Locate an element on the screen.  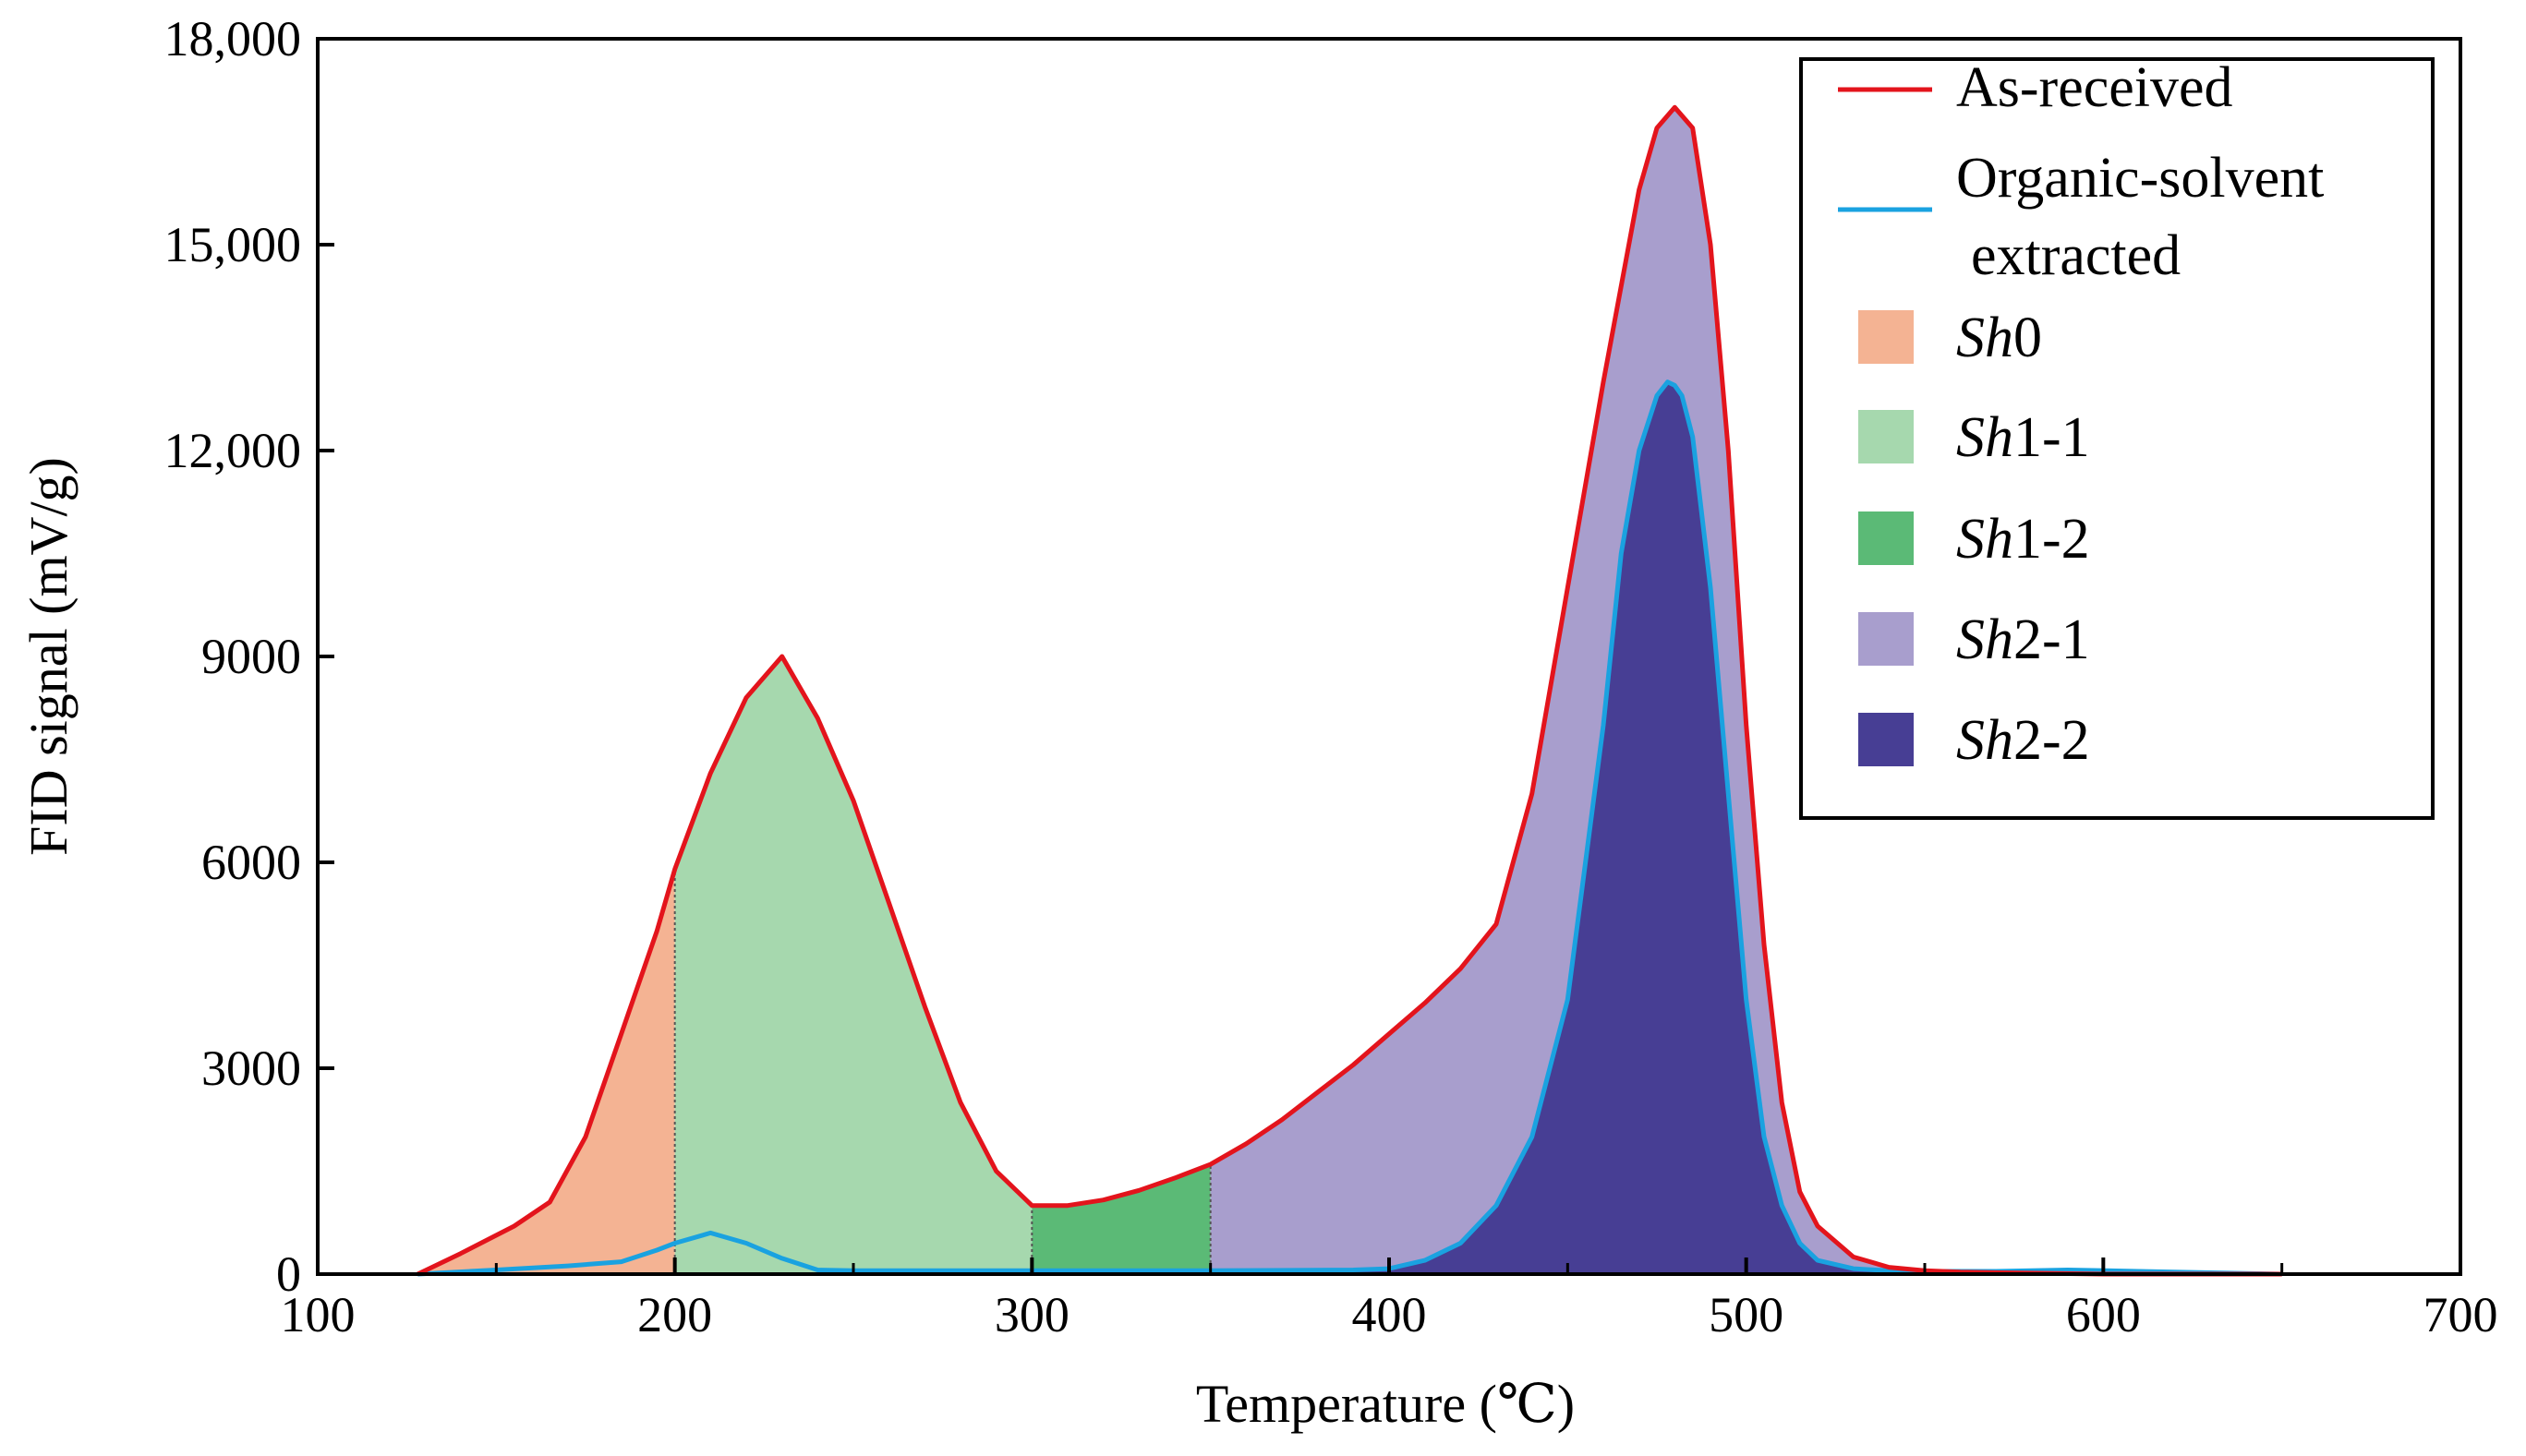
y-tick-label: 6000 is located at coordinates (251, 862).